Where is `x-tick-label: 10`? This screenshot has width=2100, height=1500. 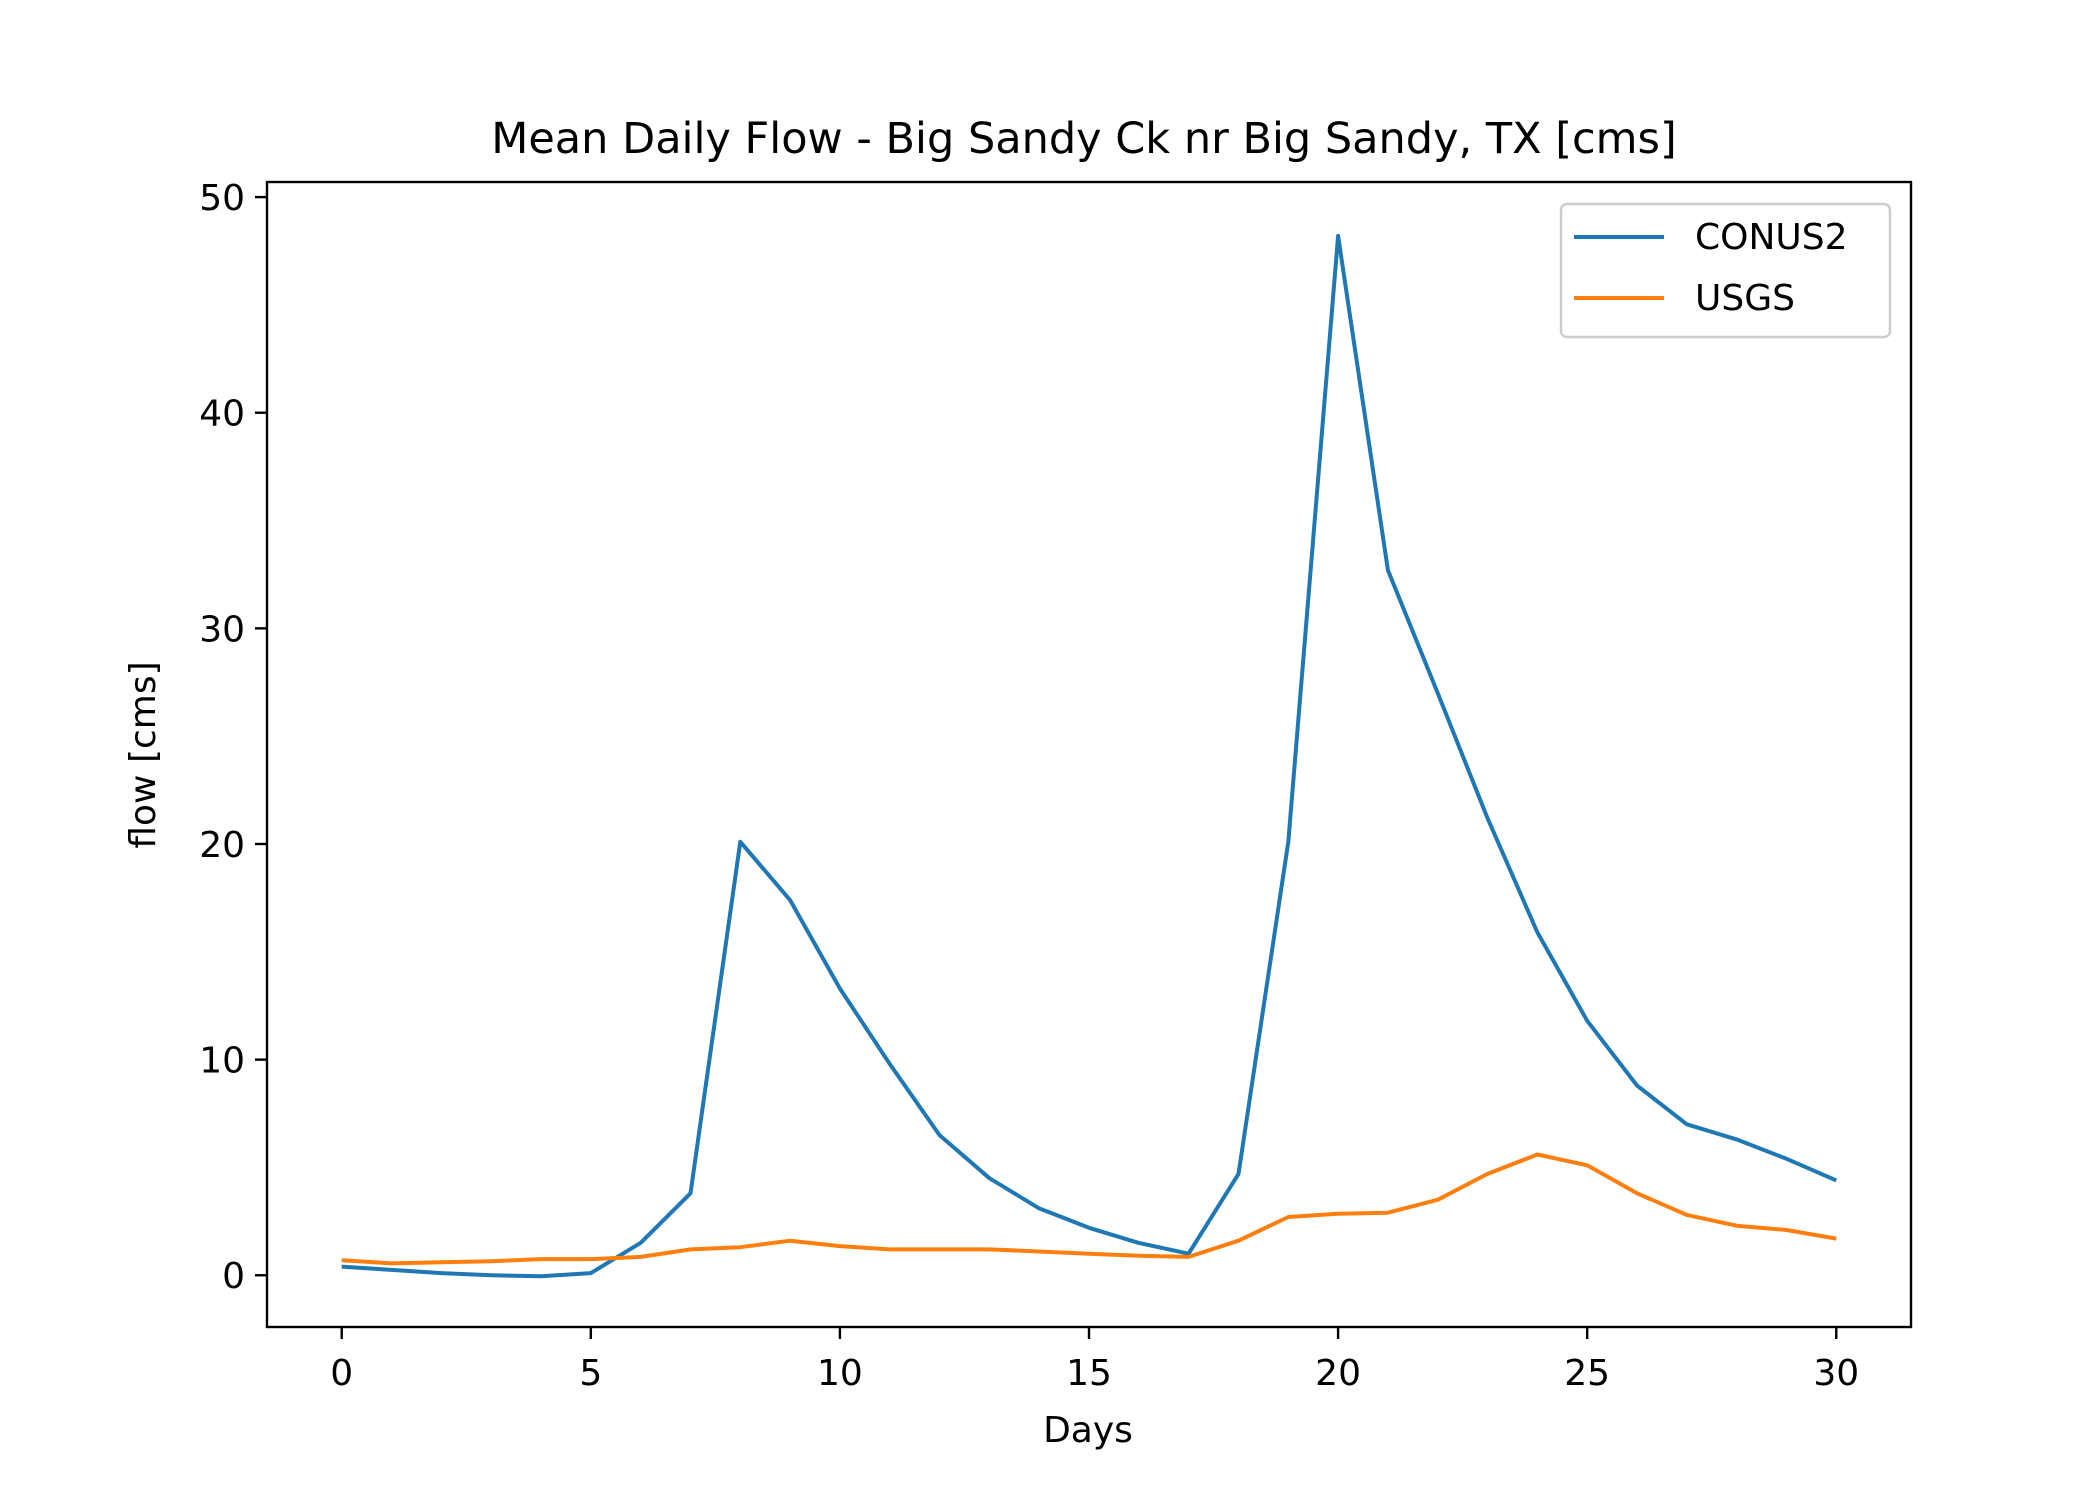 x-tick-label: 10 is located at coordinates (840, 1373).